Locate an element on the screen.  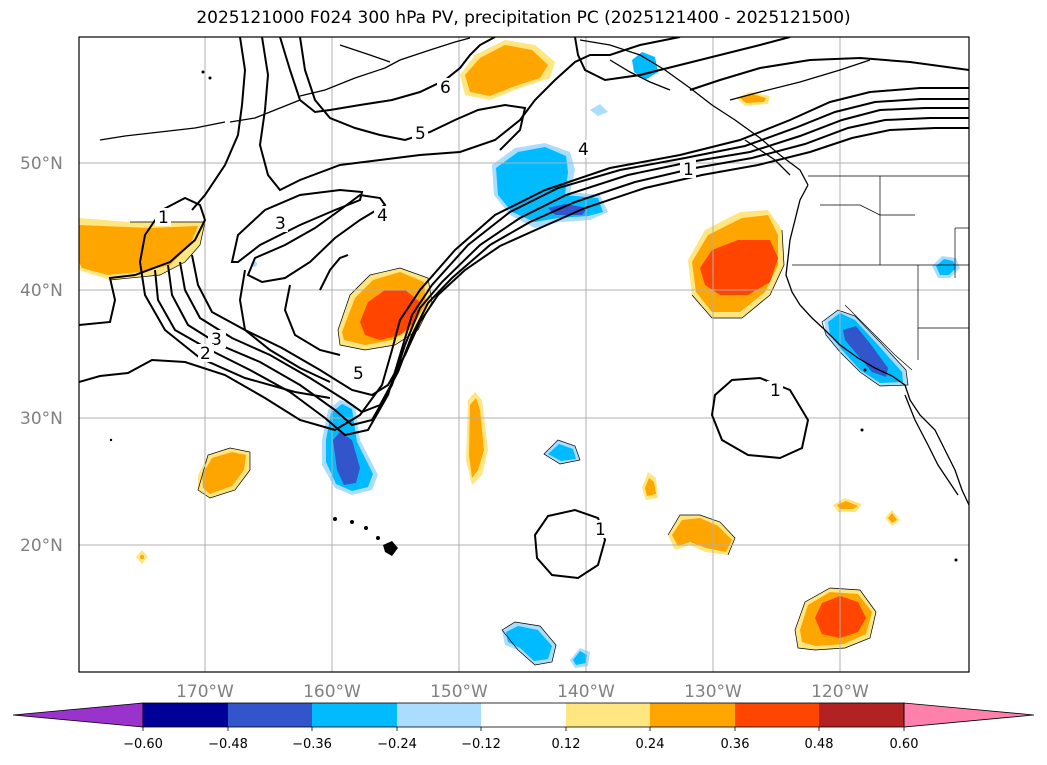
precip-area-south-neg-core is located at coordinates (529, 643).